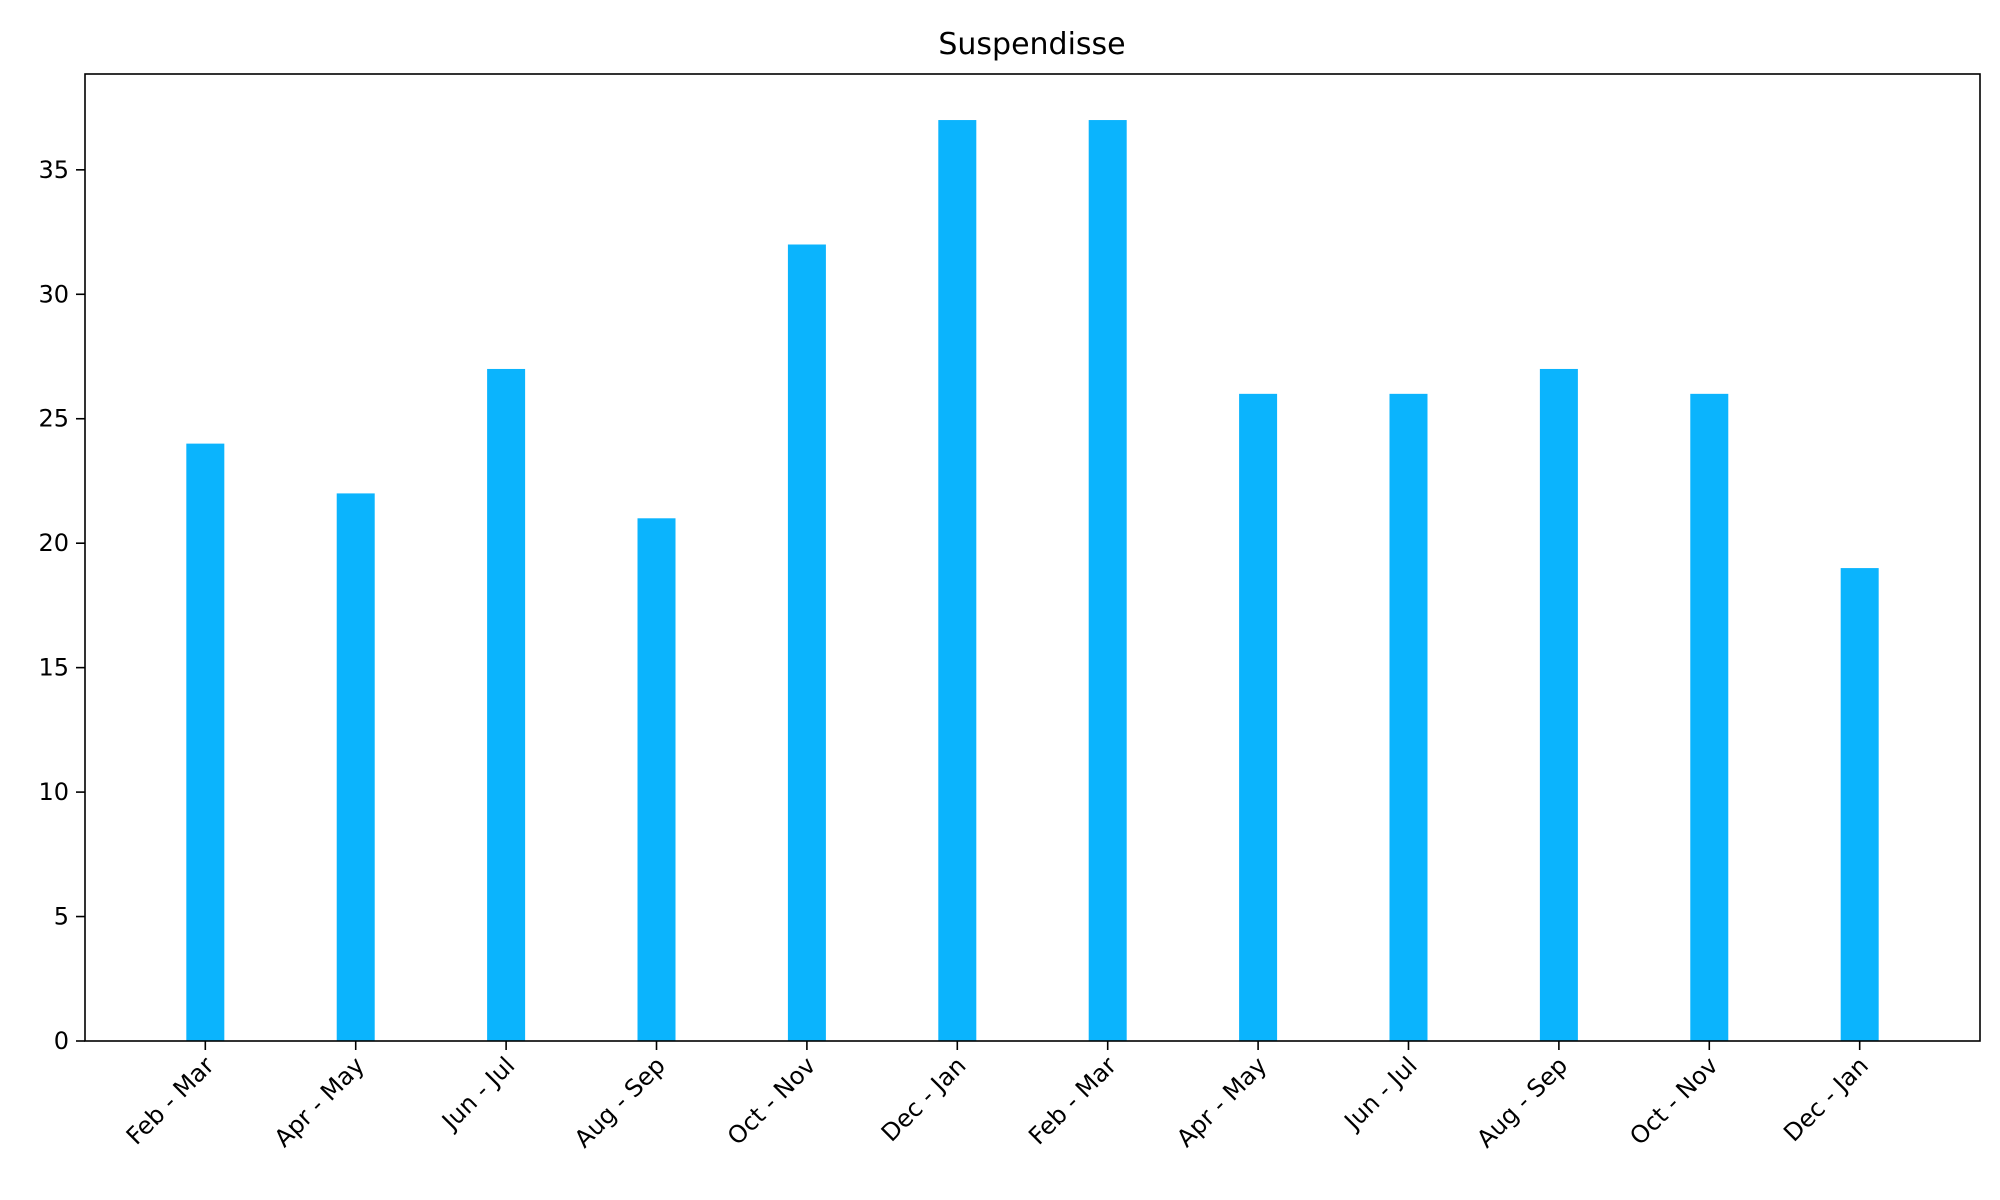  I want to click on y-tick-label: 20, so click(53, 543).